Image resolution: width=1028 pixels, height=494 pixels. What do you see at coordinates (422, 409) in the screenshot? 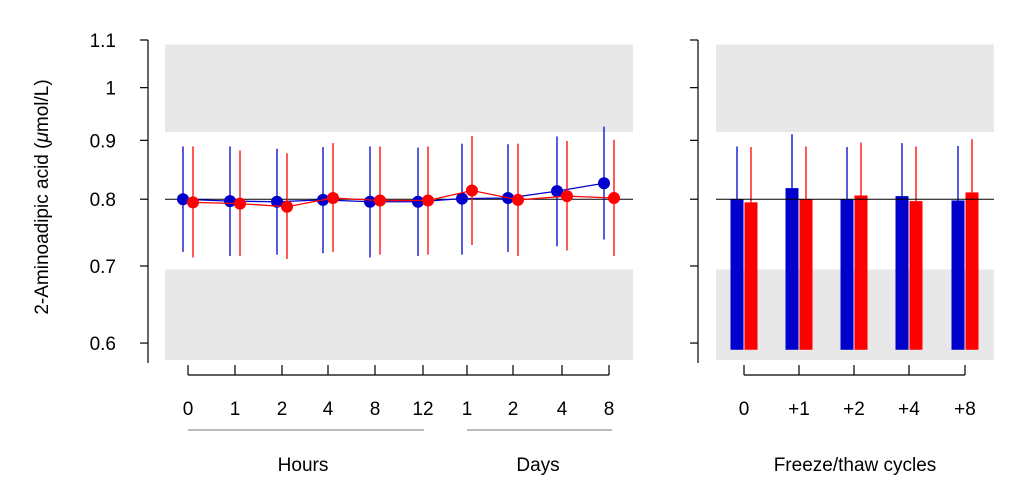
I see `x-tick-label: 12` at bounding box center [422, 409].